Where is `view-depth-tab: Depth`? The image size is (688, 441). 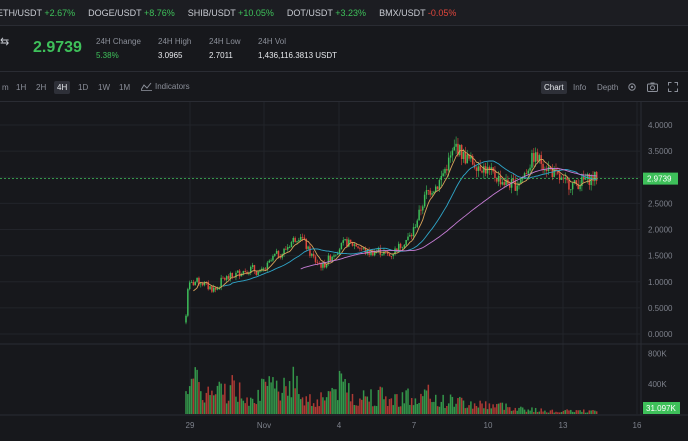 view-depth-tab: Depth is located at coordinates (608, 87).